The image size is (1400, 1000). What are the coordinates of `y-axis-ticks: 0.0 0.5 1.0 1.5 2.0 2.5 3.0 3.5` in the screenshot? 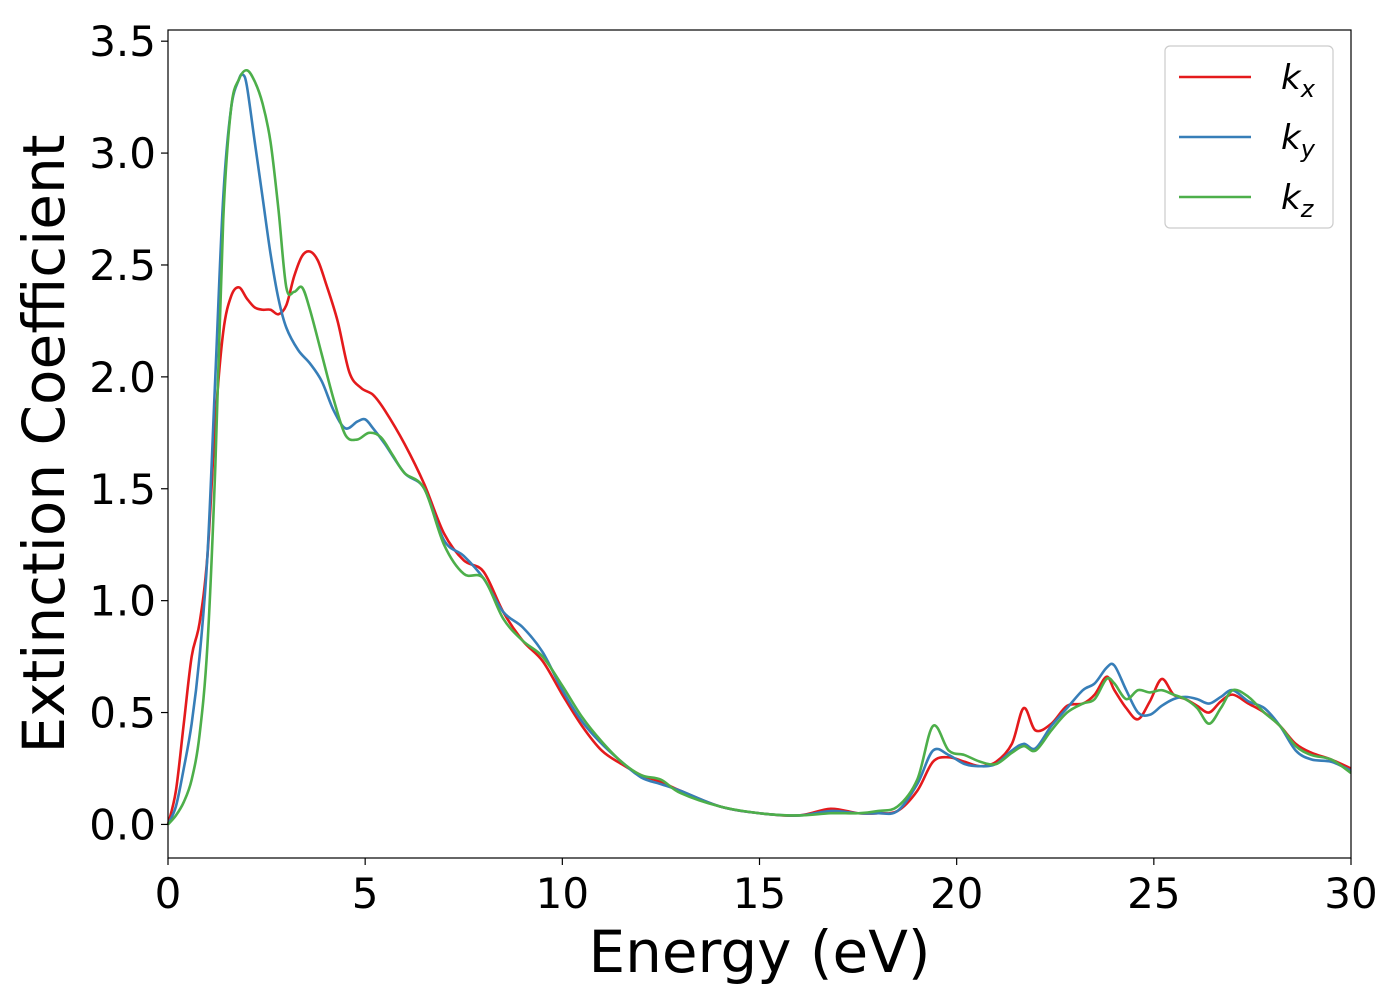 It's located at (128, 433).